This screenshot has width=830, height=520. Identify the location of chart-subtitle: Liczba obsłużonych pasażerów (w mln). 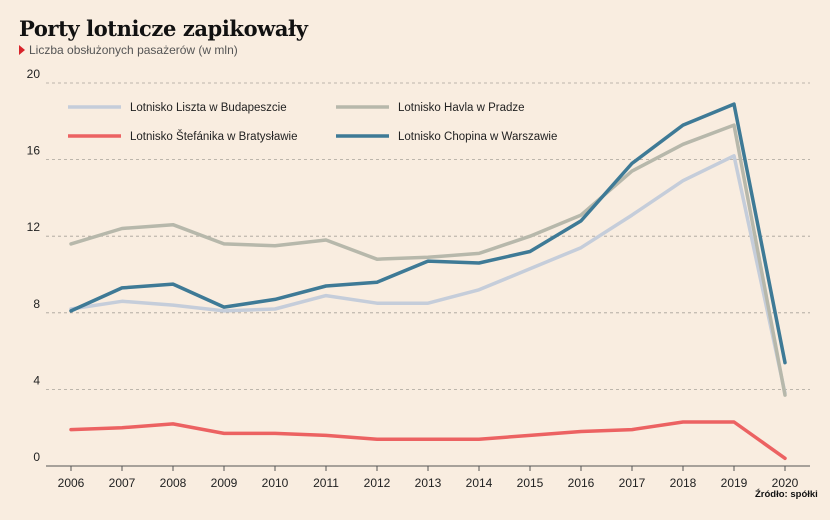
(128, 50).